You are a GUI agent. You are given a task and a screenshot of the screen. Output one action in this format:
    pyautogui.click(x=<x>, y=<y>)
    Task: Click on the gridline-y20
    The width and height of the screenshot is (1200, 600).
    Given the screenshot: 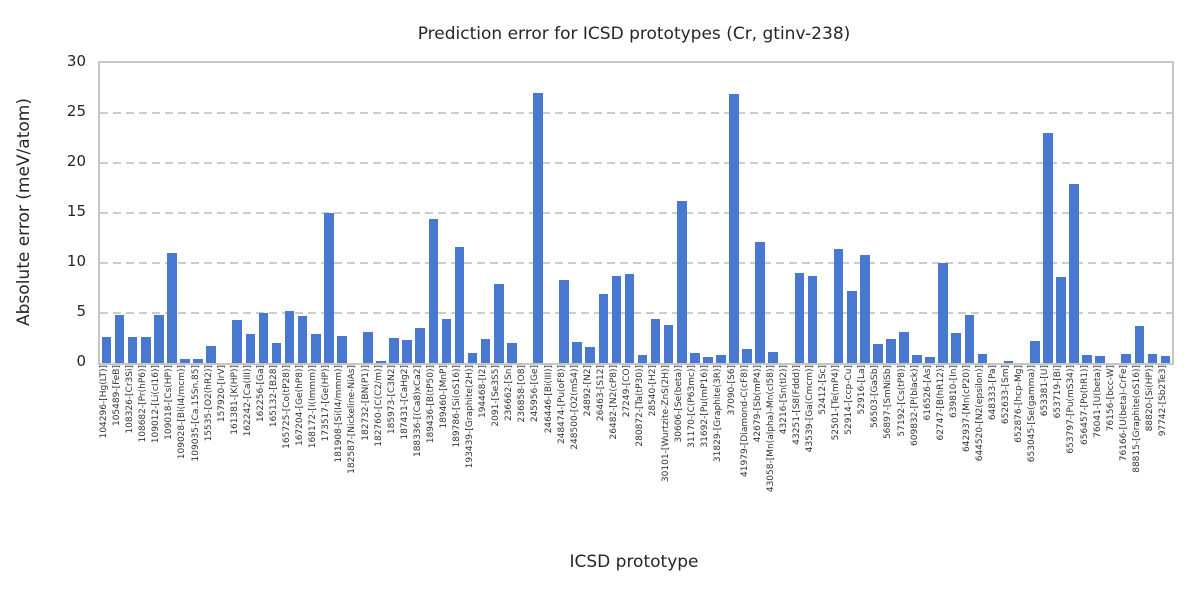 What is the action you would take?
    pyautogui.click(x=636, y=163)
    